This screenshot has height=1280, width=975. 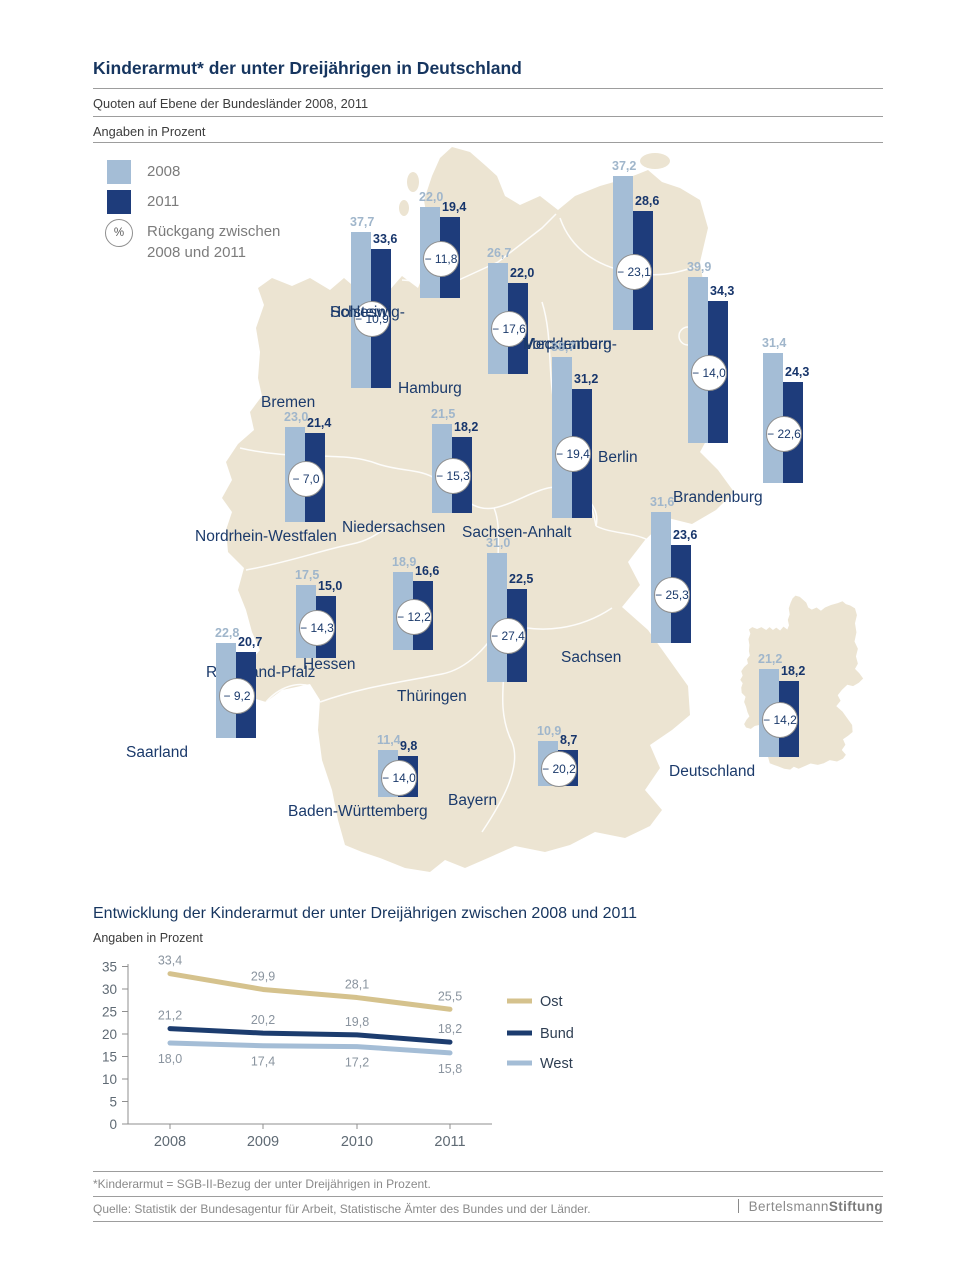 I want to click on value-2011-sachsen-anhalt: 31,2, so click(x=586, y=378).